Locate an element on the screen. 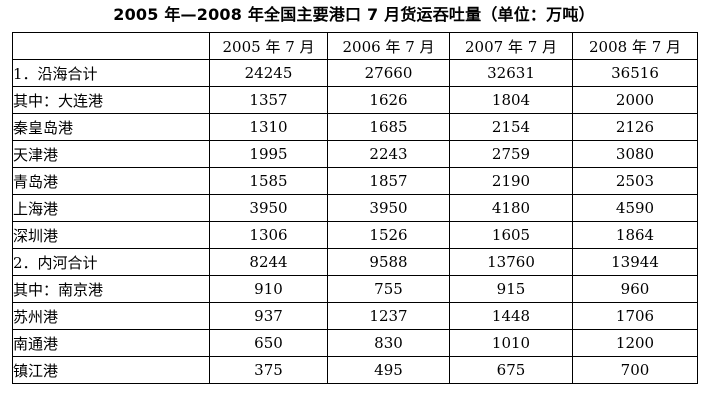 The width and height of the screenshot is (708, 400). table-cell: 960 is located at coordinates (635, 289).